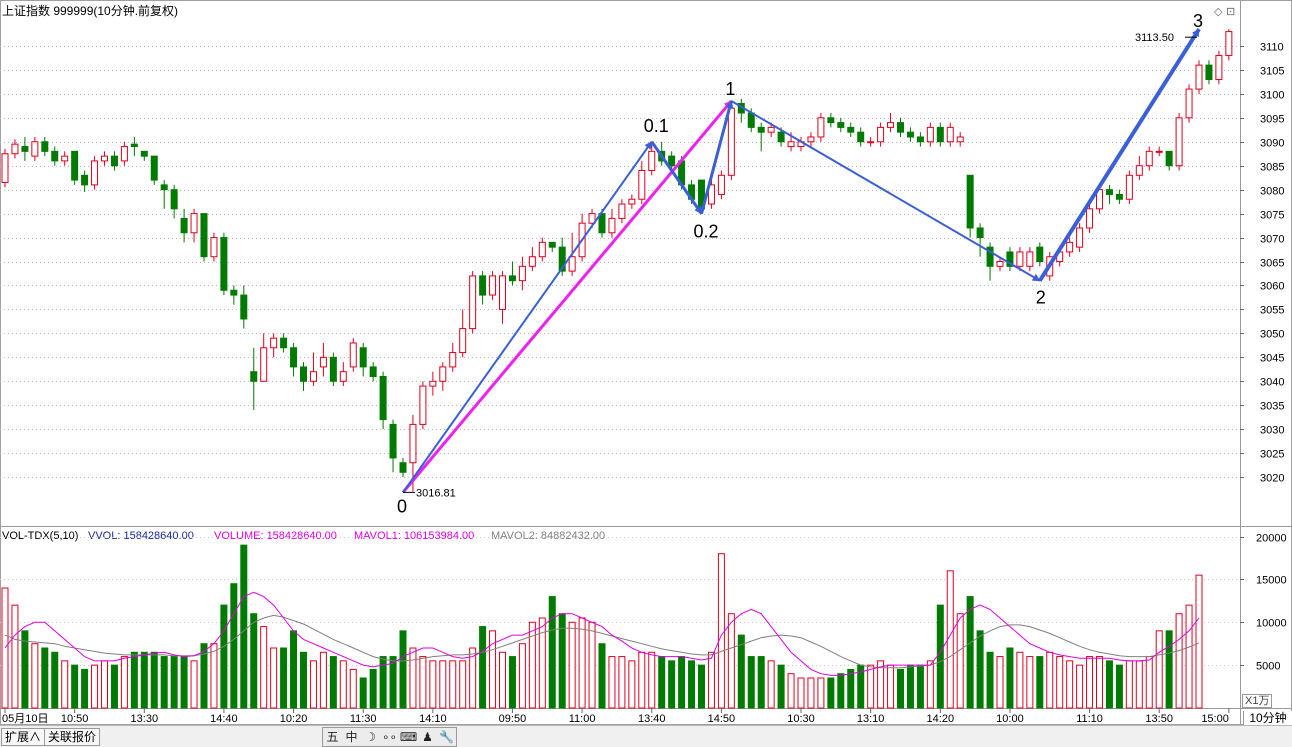 This screenshot has width=1292, height=747. Describe the element at coordinates (1198, 21) in the screenshot. I see `wave-label-3: 3` at that location.